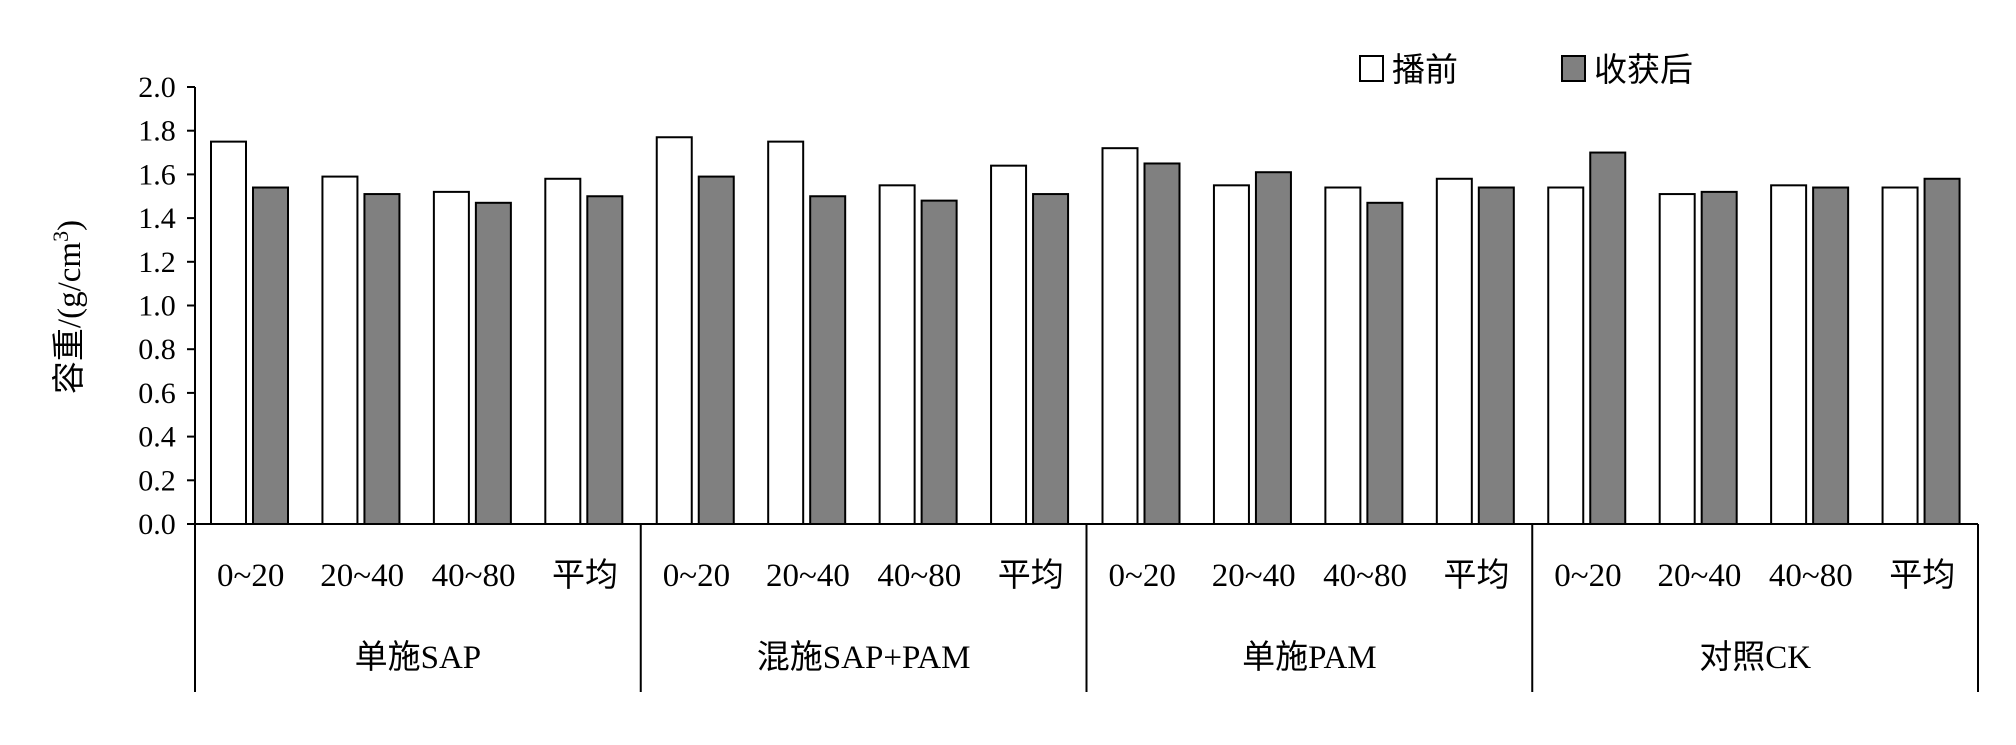 Image resolution: width=2016 pixels, height=745 pixels. Describe the element at coordinates (864, 657) in the screenshot. I see `x-group-label: 混施SAP+PAM` at that location.